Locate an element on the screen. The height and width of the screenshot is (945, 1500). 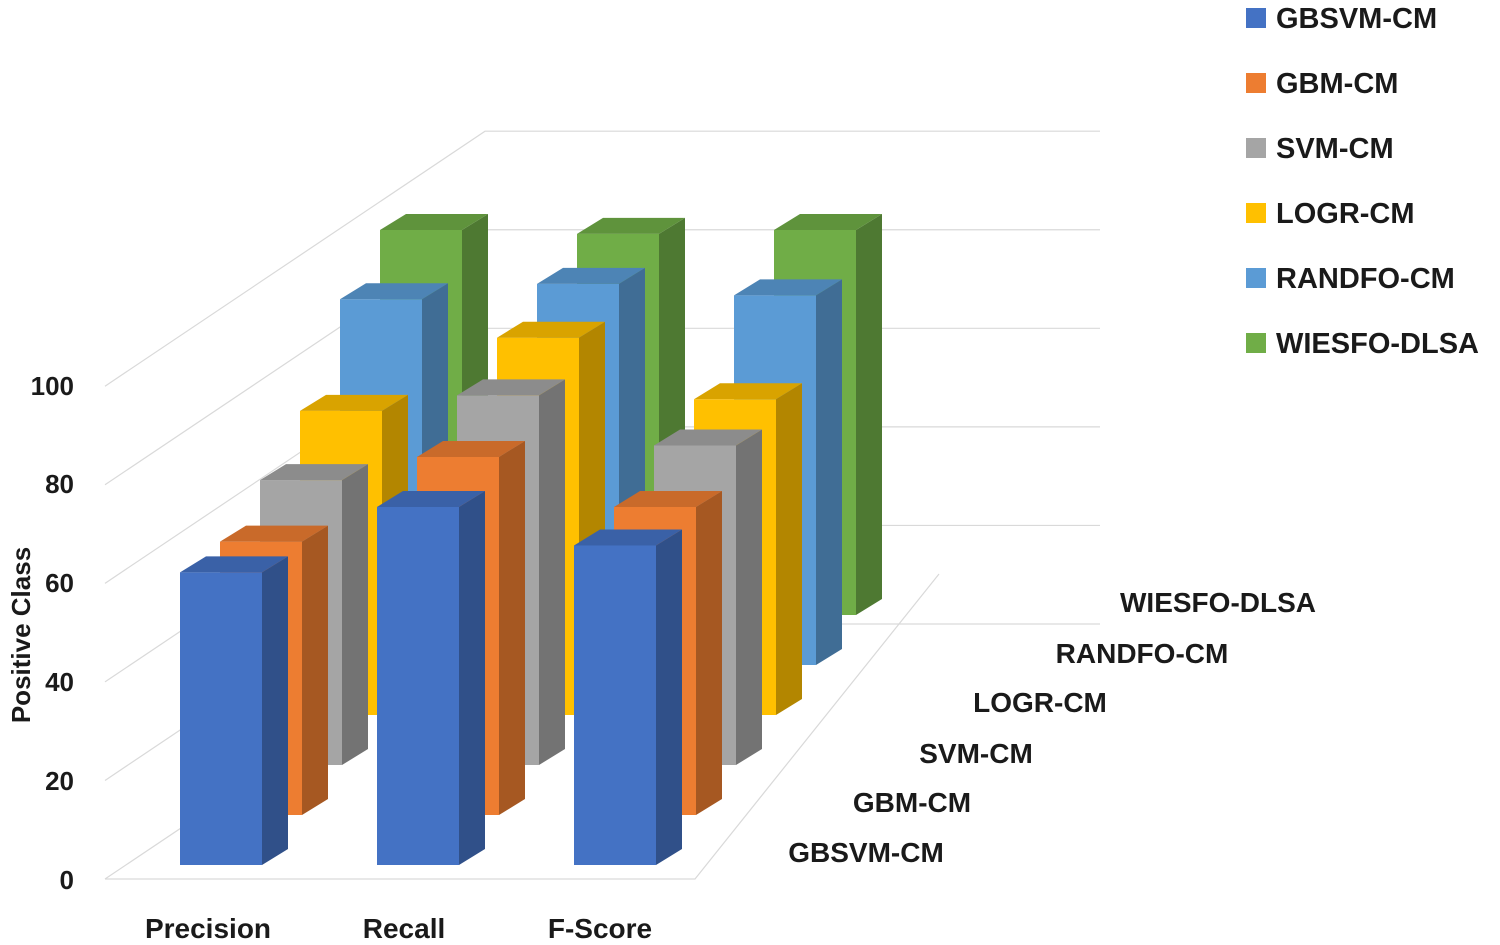
legend-item: SVM-CM is located at coordinates (1320, 149).